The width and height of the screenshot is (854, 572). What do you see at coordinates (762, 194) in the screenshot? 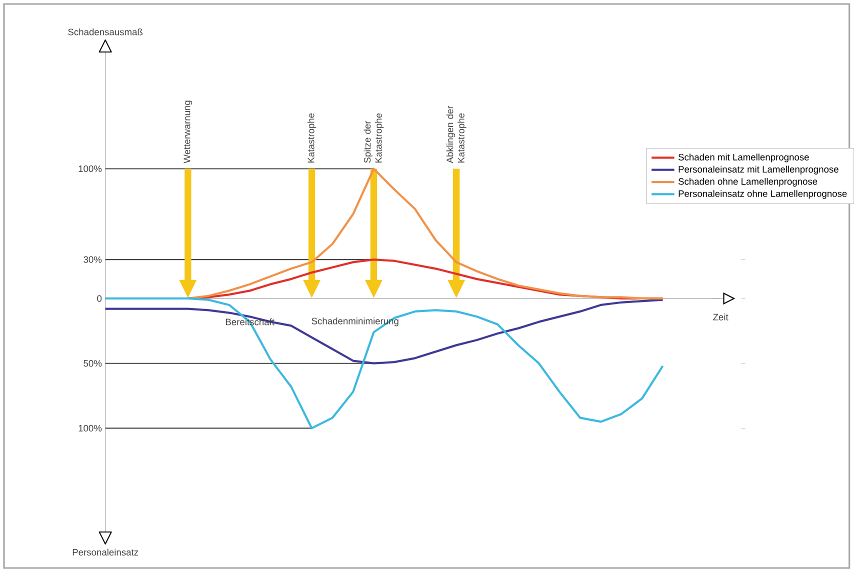
I see `legend-label: Personaleinsatz ohne Lamellenprognose` at bounding box center [762, 194].